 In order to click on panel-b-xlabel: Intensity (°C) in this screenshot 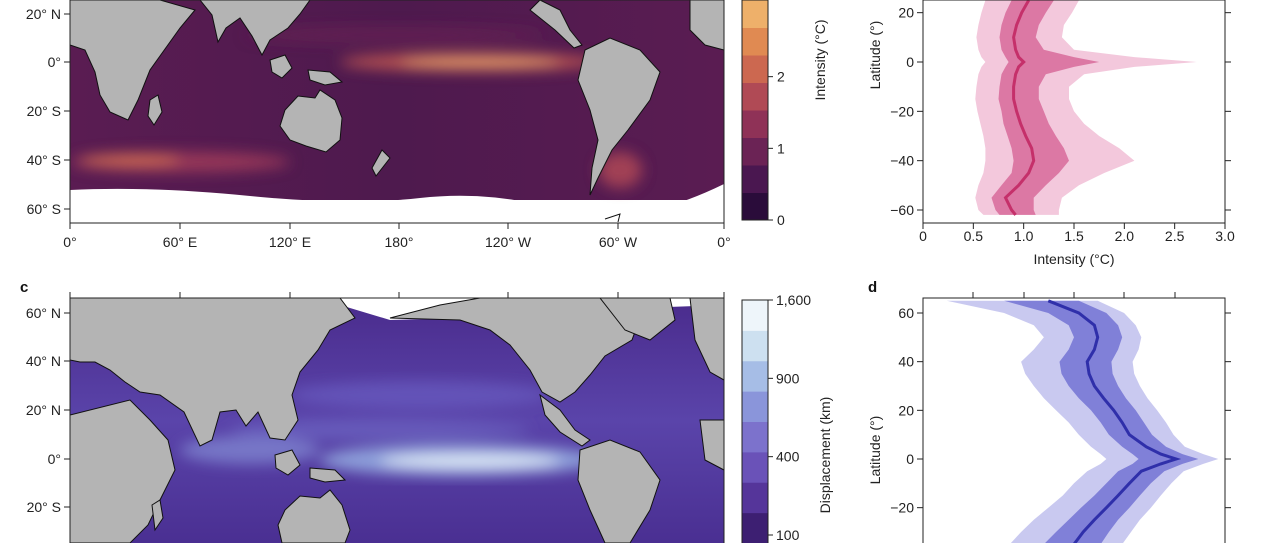, I will do `click(1073, 259)`.